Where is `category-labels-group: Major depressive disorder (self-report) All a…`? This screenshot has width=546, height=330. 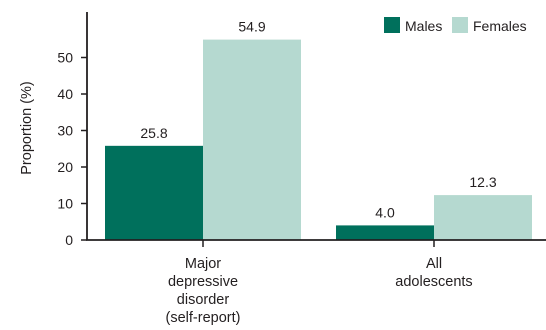
category-labels-group: Major depressive disorder (self-report) All a… is located at coordinates (319, 291).